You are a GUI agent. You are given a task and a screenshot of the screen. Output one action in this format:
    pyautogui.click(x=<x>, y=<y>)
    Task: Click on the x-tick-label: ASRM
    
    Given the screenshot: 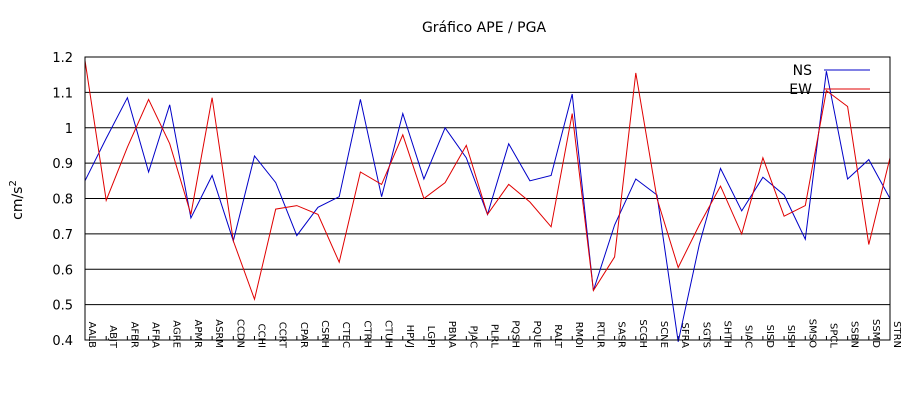 What is the action you would take?
    pyautogui.click(x=218, y=333)
    